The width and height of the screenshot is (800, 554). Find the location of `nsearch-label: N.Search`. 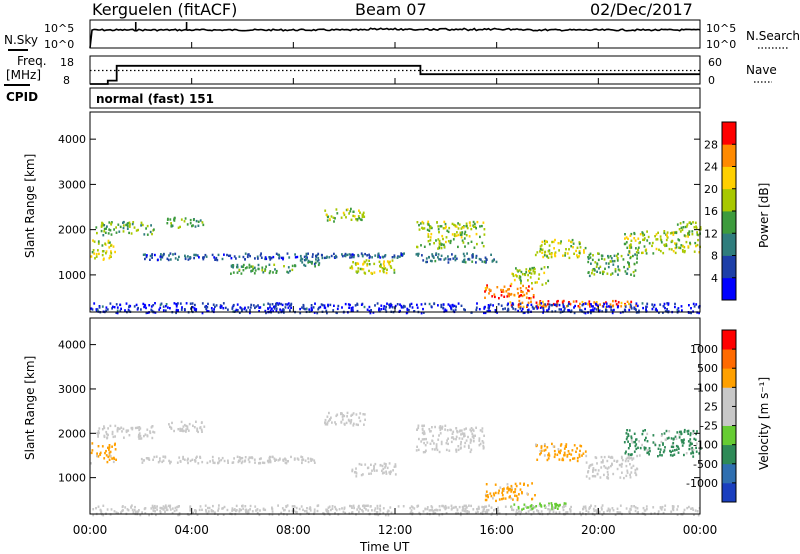

nsearch-label: N.Search is located at coordinates (773, 36).